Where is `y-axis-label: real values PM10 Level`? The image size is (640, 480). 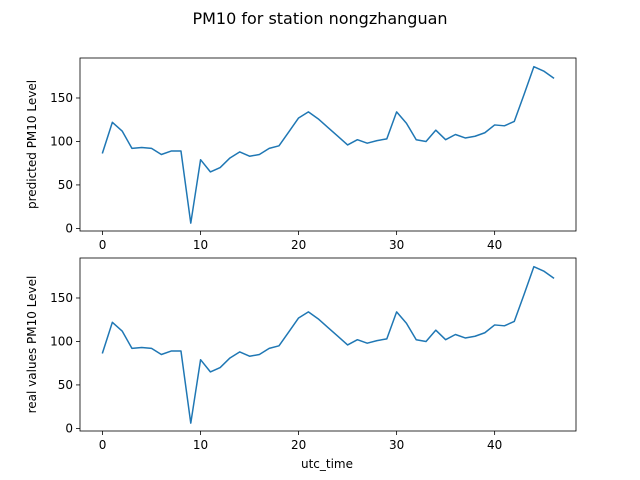
y-axis-label: real values PM10 Level is located at coordinates (32, 345).